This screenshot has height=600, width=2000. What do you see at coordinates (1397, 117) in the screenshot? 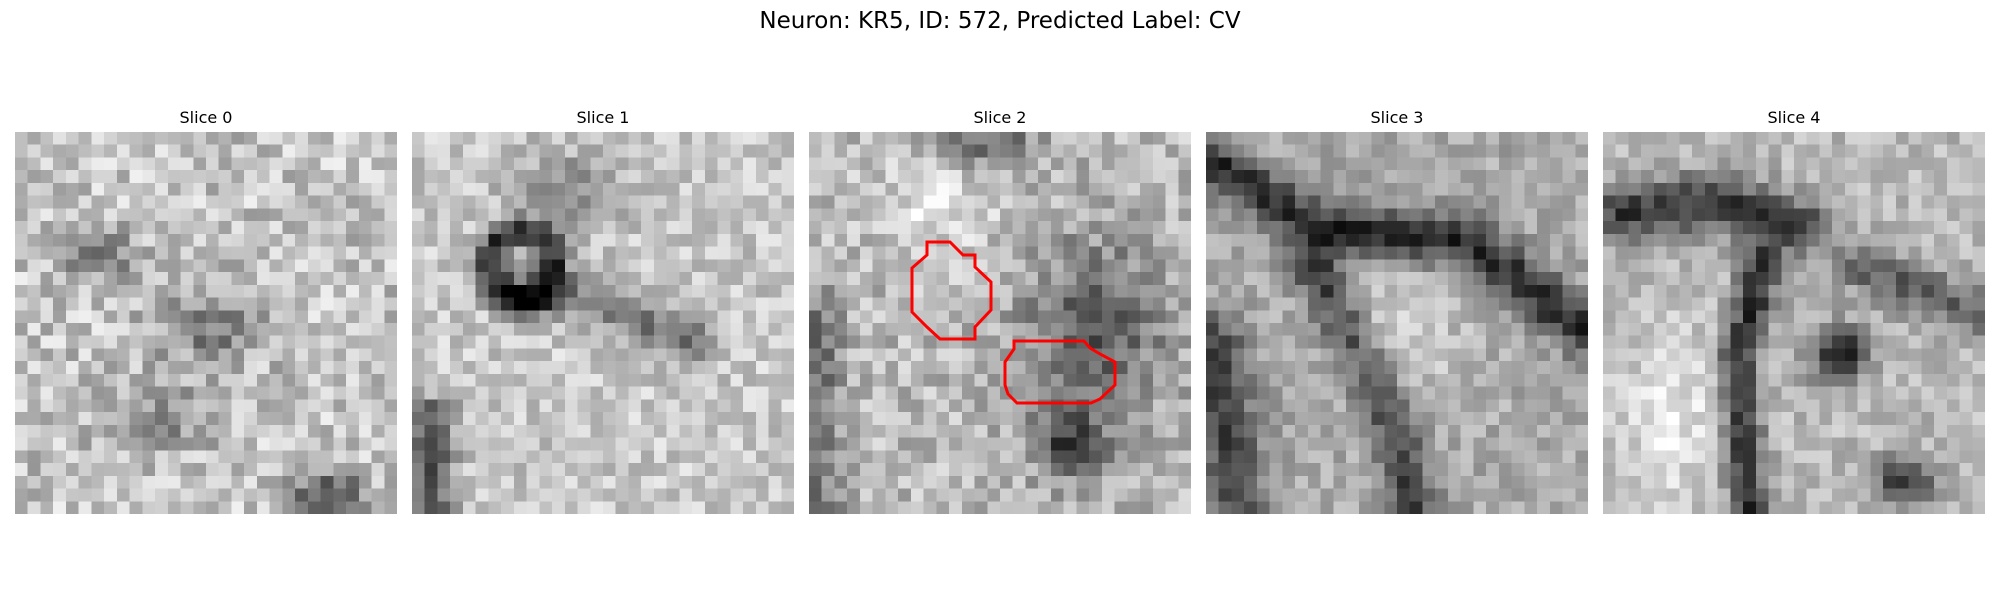
I see `slice-title: Slice 3` at bounding box center [1397, 117].